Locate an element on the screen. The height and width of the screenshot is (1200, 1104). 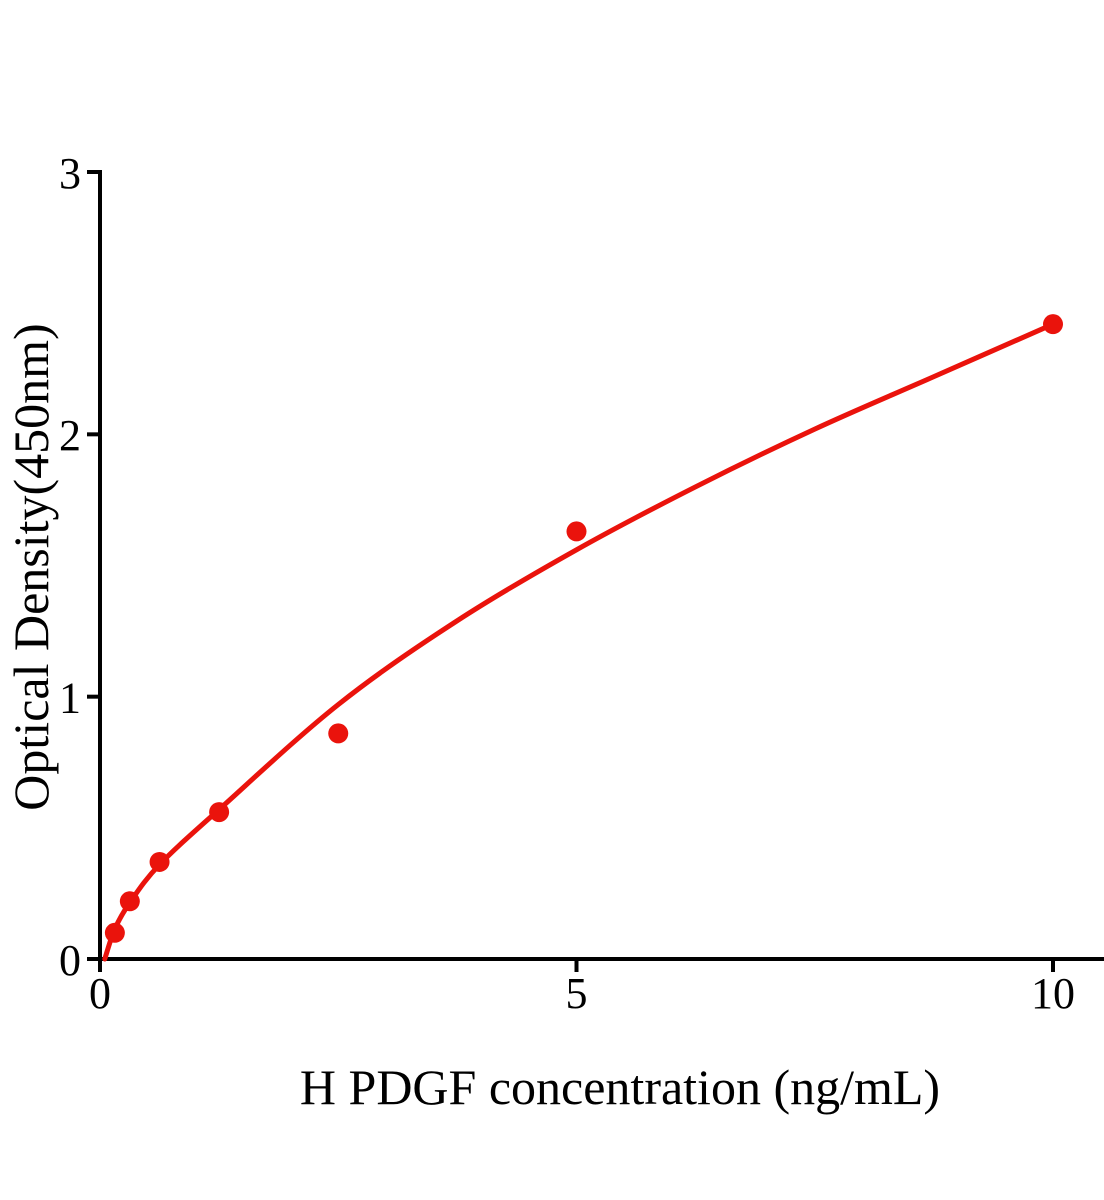
x-tick-label: 0 is located at coordinates (100, 993).